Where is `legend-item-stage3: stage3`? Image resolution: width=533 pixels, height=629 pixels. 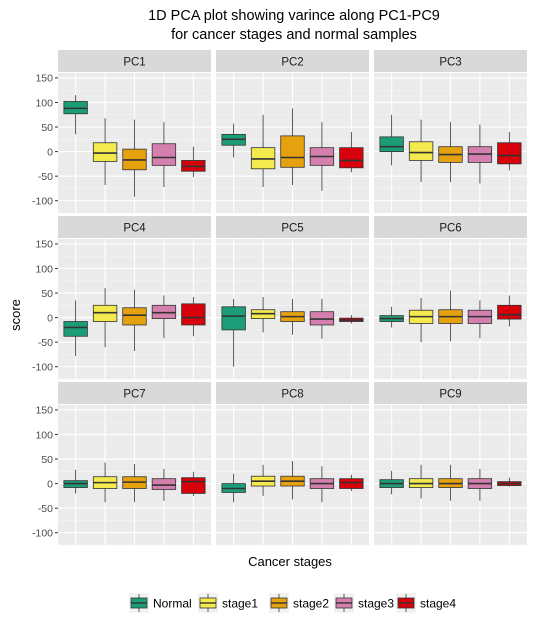
legend-item-stage3: stage3 is located at coordinates (364, 603).